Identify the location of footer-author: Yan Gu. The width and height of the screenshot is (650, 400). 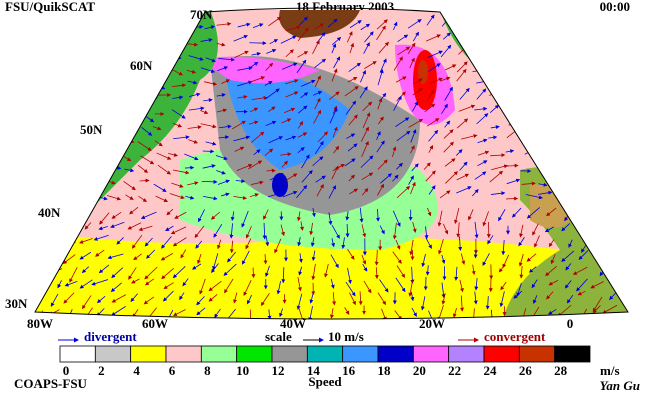
(620, 385).